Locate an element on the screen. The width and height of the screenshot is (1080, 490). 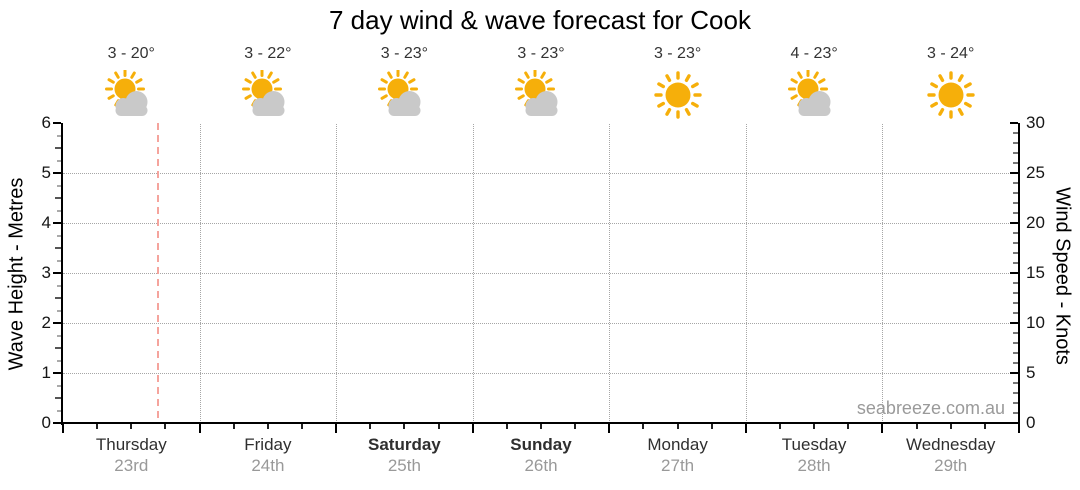
day-date-label: 29th is located at coordinates (951, 465).